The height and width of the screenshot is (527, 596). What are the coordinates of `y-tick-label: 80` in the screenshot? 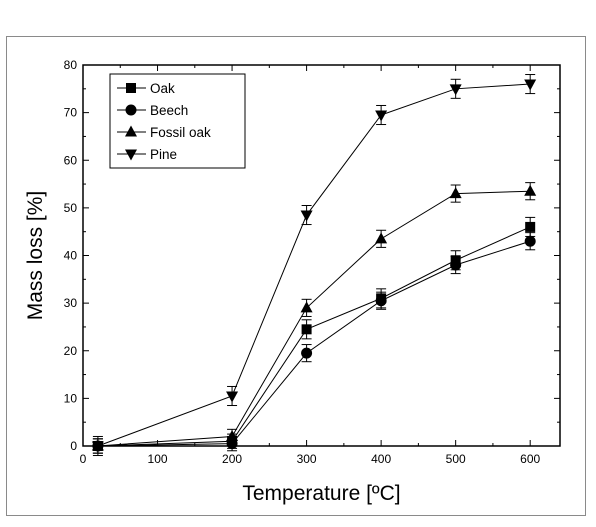 It's located at (71, 65).